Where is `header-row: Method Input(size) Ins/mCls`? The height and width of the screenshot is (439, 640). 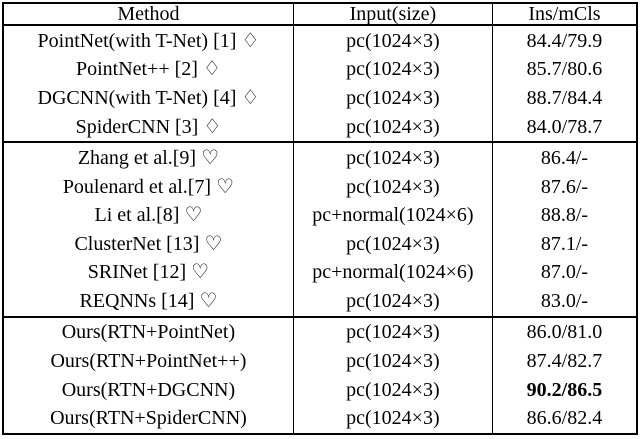
header-row: Method Input(size) Ins/mCls is located at coordinates (320, 14).